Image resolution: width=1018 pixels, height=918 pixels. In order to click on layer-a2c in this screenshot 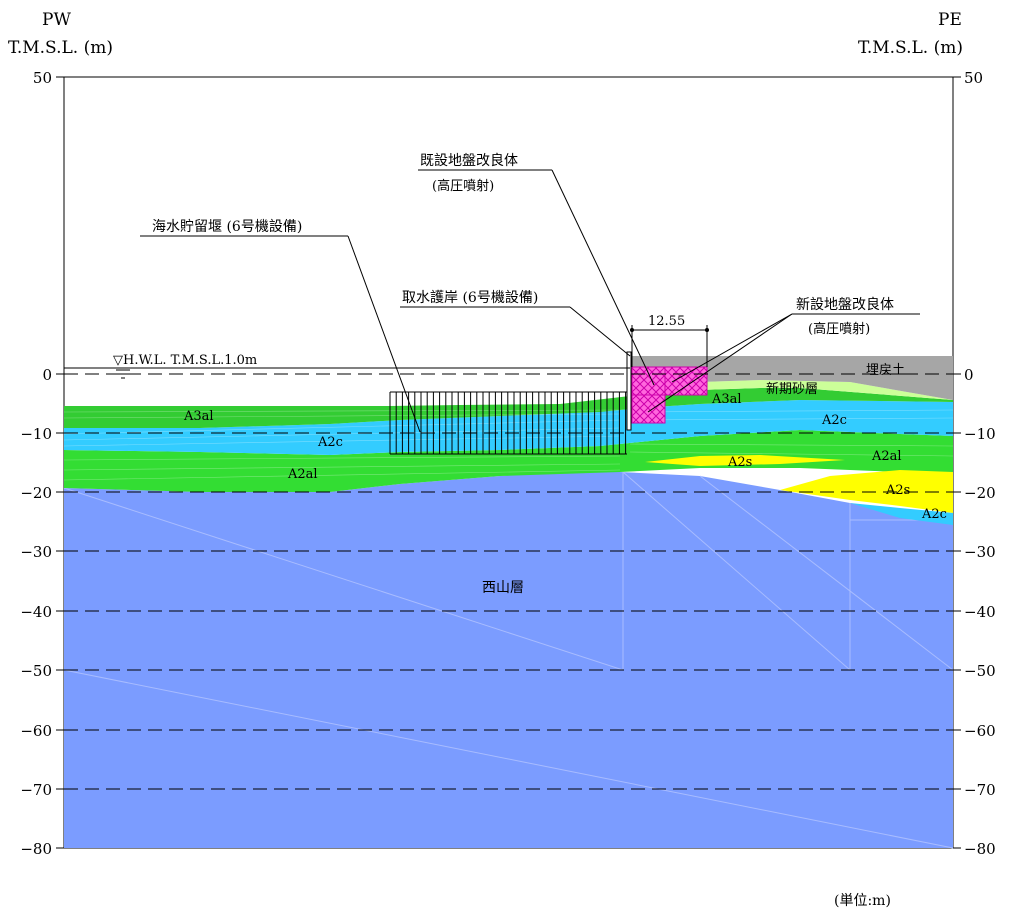, I will do `click(508, 427)`.